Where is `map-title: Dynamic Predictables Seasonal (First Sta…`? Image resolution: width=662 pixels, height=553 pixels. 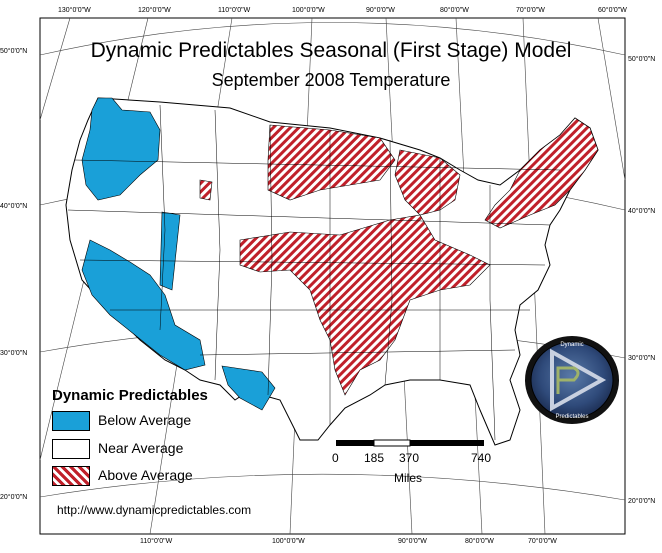 map-title: Dynamic Predictables Seasonal (First Sta… is located at coordinates (331, 50).